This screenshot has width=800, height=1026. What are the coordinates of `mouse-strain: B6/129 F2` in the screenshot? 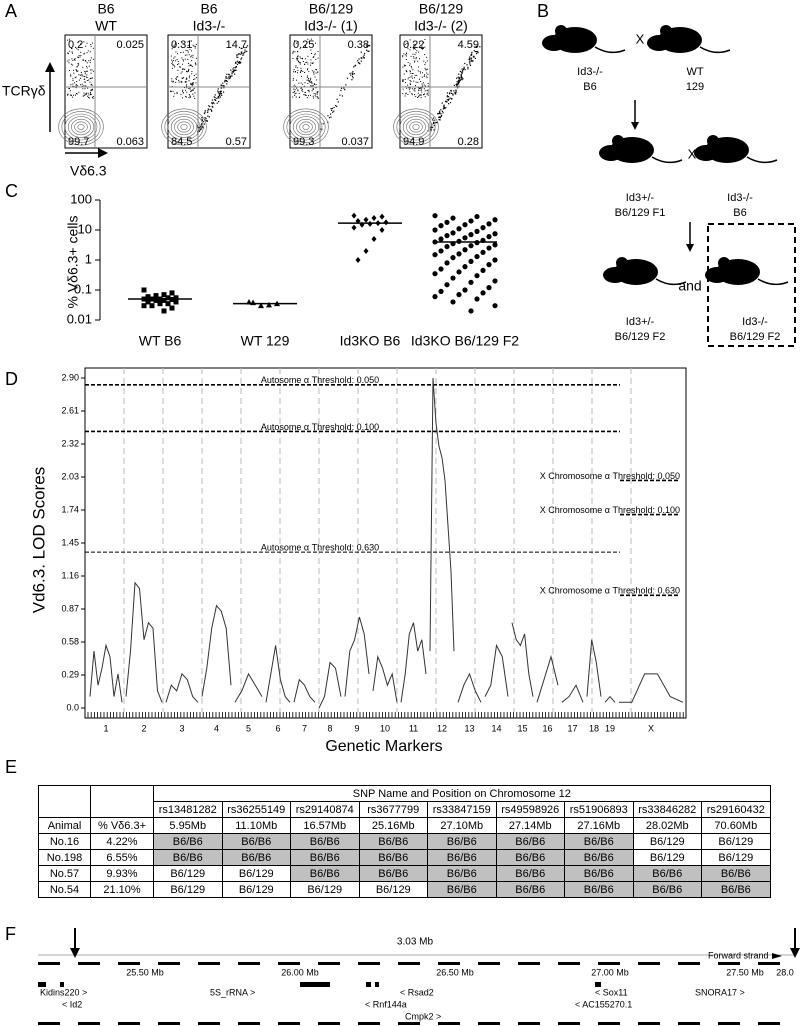 It's located at (640, 337).